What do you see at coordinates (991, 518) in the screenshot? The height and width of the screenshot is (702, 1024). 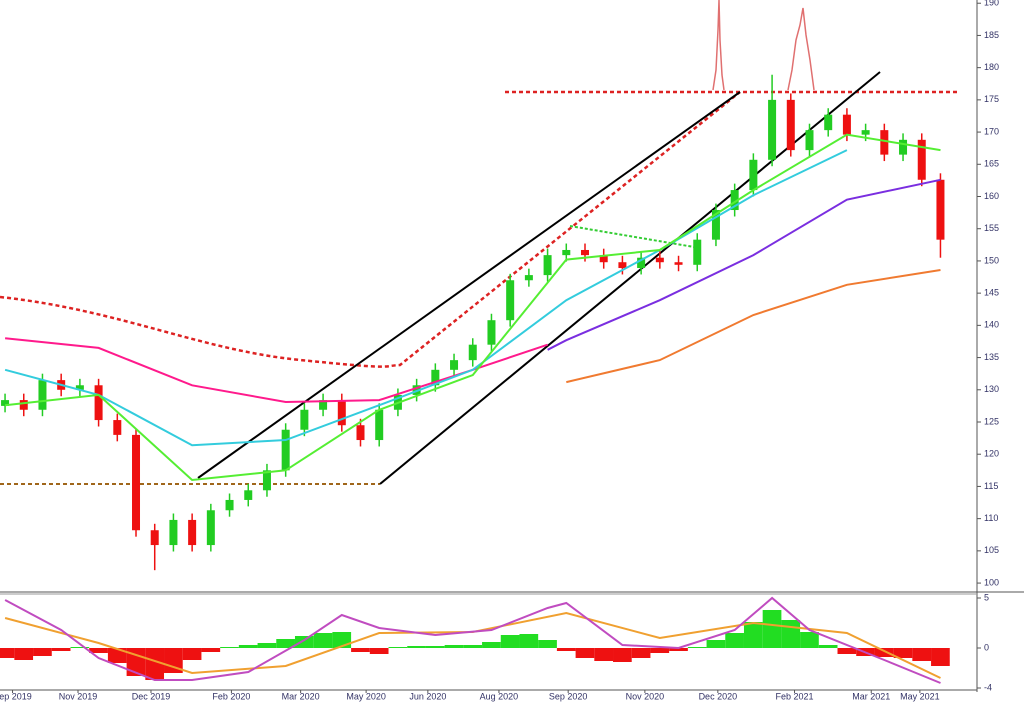 I see `y-tick-label: 110` at bounding box center [991, 518].